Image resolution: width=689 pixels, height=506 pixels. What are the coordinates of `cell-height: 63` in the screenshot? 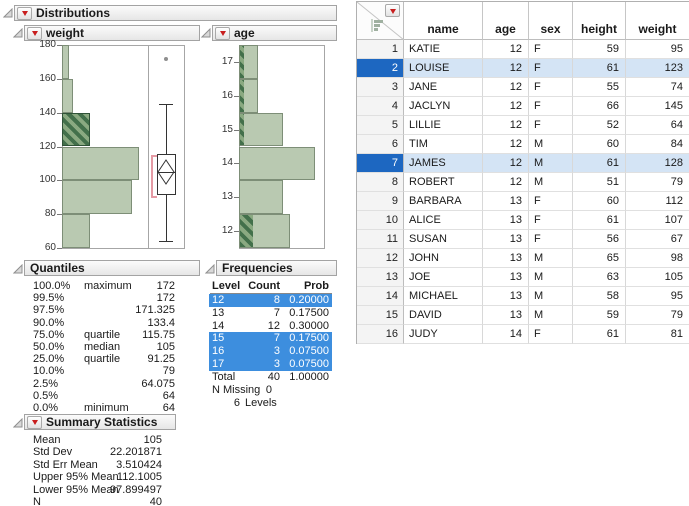 It's located at (599, 277).